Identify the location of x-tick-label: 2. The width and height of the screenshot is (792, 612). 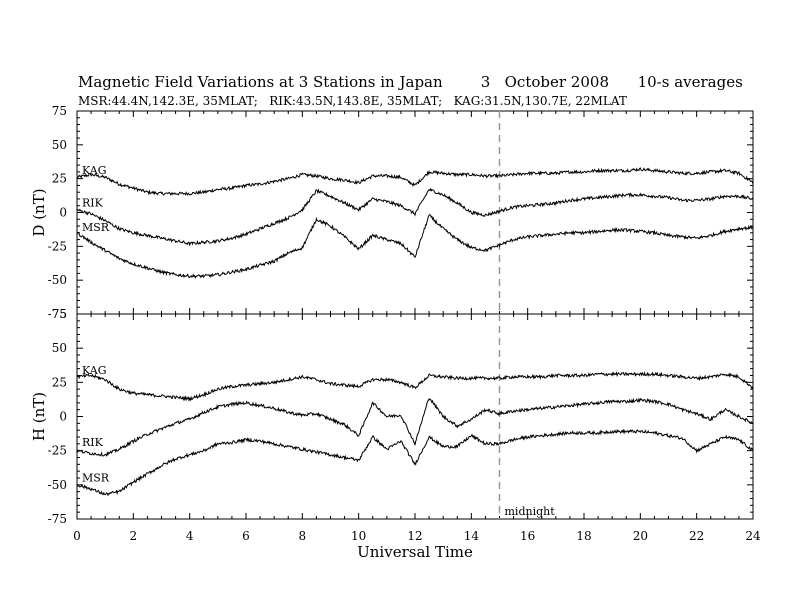
(134, 536).